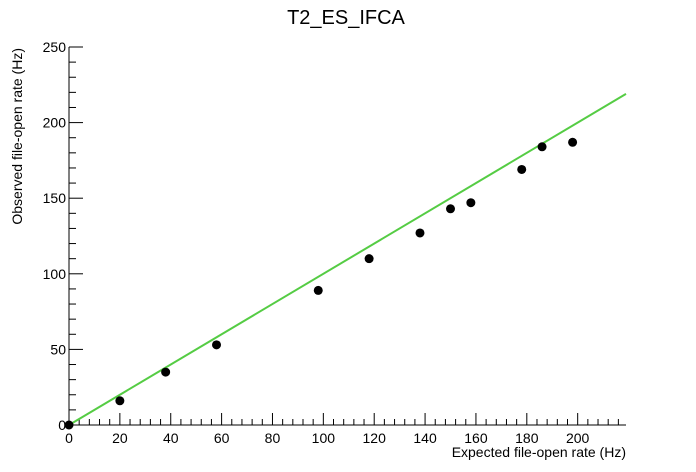 The height and width of the screenshot is (472, 696). Describe the element at coordinates (120, 438) in the screenshot. I see `x-tick-label: 20` at that location.